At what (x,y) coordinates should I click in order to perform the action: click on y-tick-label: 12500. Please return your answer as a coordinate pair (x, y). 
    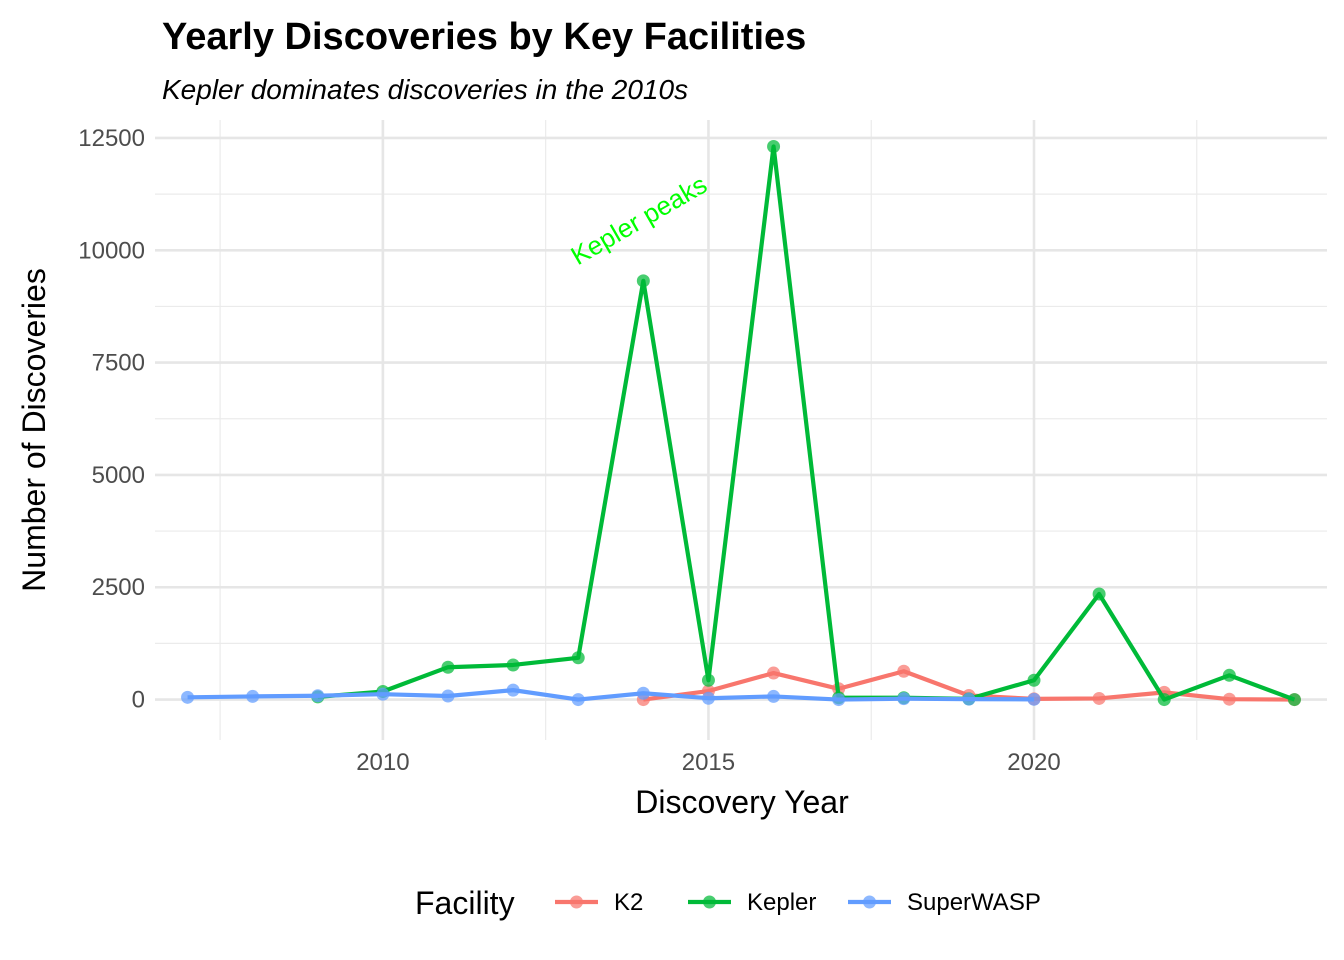
    Looking at the image, I should click on (111, 138).